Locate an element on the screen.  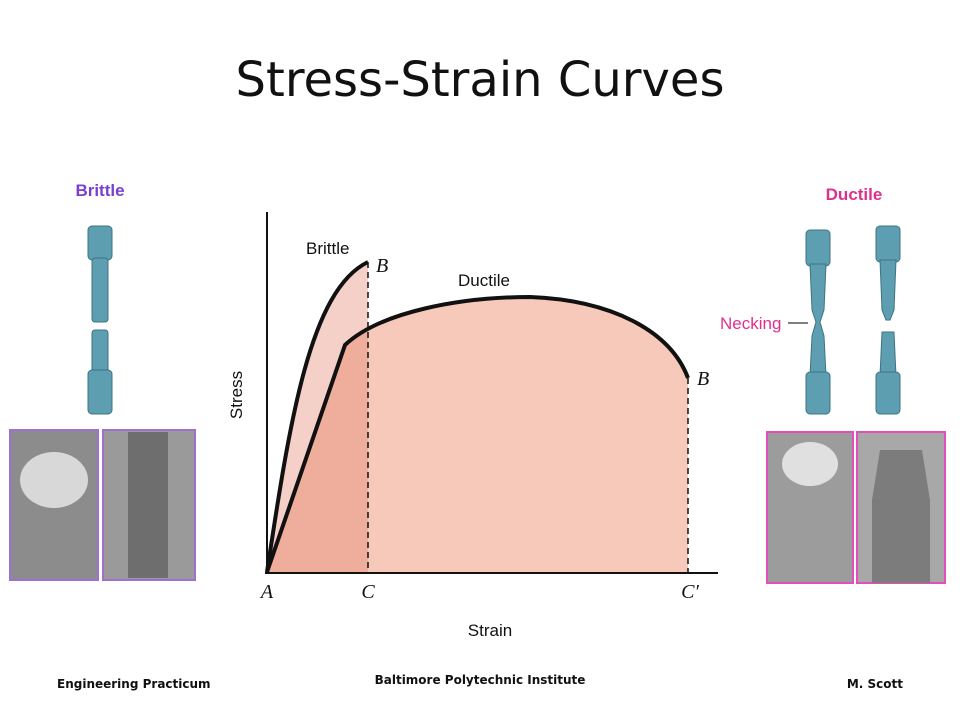
footer-center: Baltimore Polytechnic Institute is located at coordinates (480, 680).